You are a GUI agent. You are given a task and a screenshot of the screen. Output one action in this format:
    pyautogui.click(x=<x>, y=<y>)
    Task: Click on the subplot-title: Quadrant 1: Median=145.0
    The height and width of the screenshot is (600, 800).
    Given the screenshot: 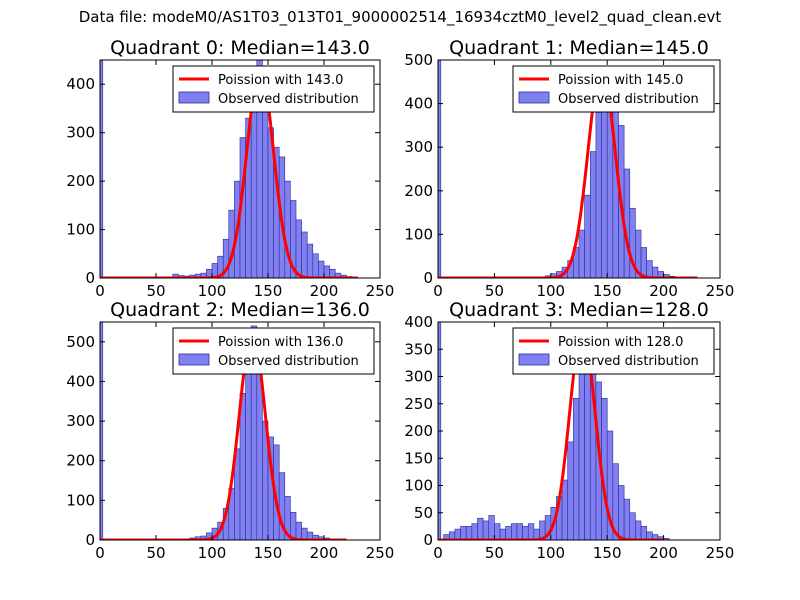 What is the action you would take?
    pyautogui.click(x=579, y=48)
    